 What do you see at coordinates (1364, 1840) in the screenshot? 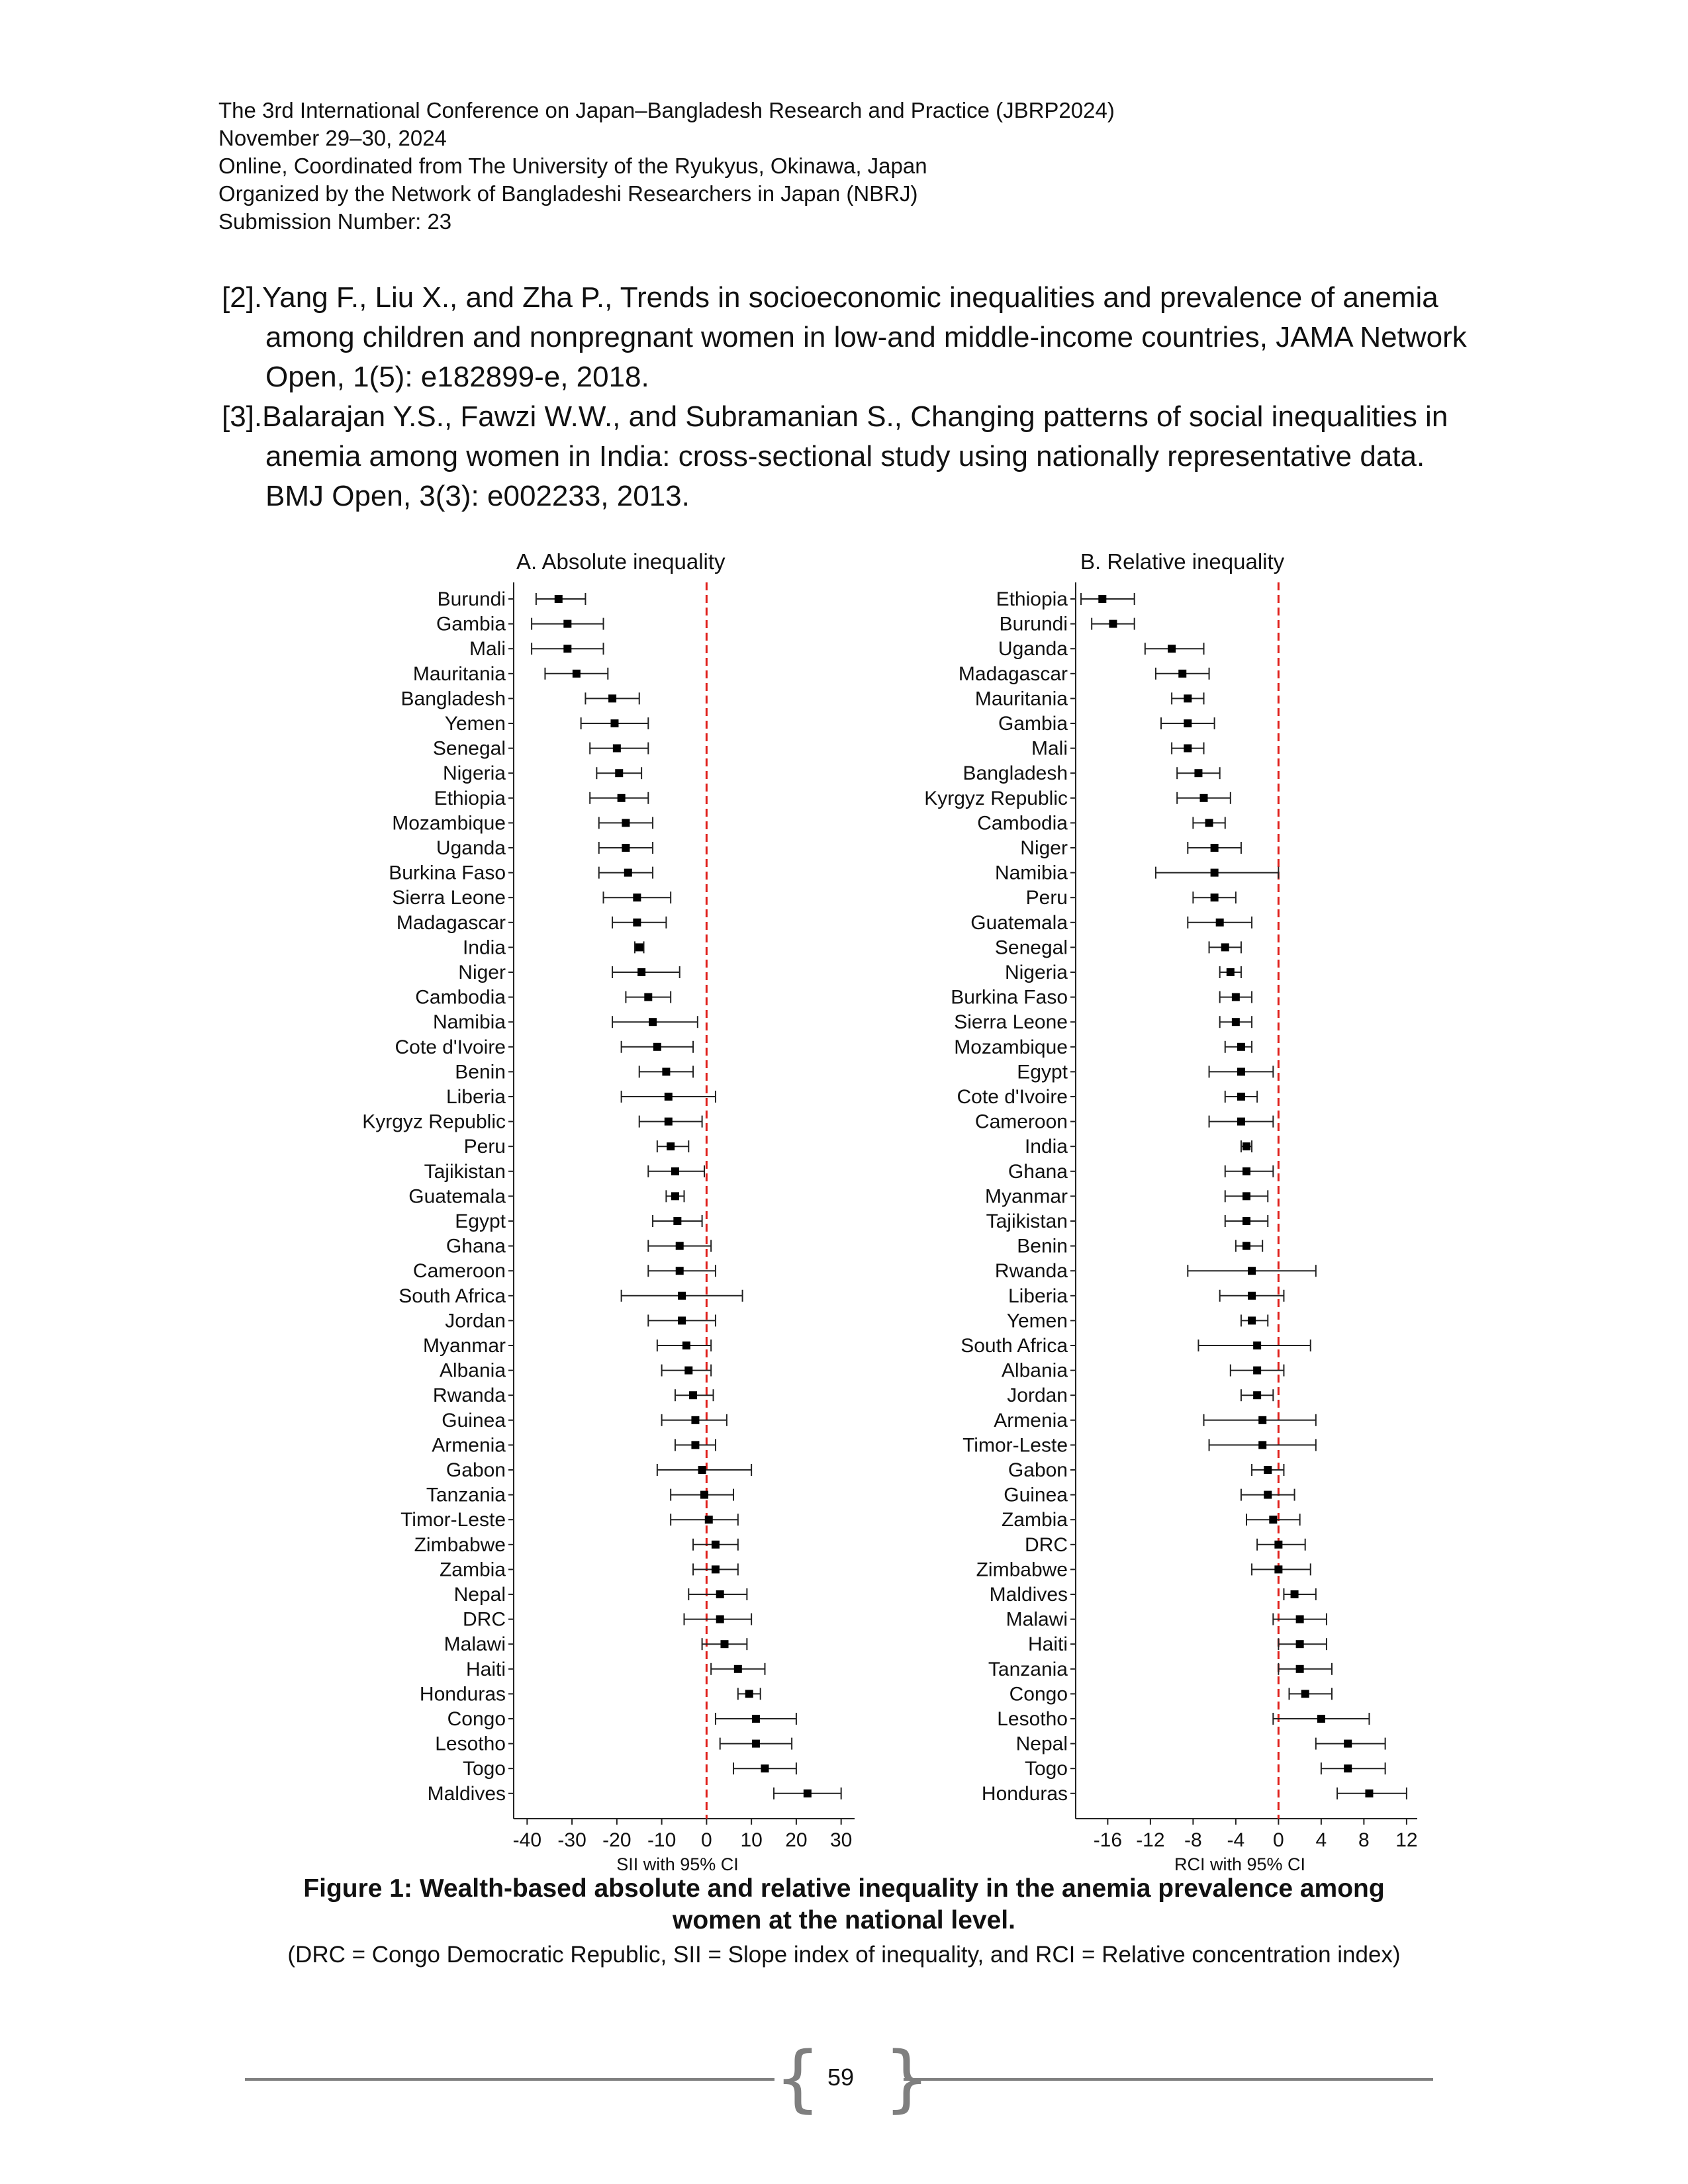
I see `x-tick-label: 8` at bounding box center [1364, 1840].